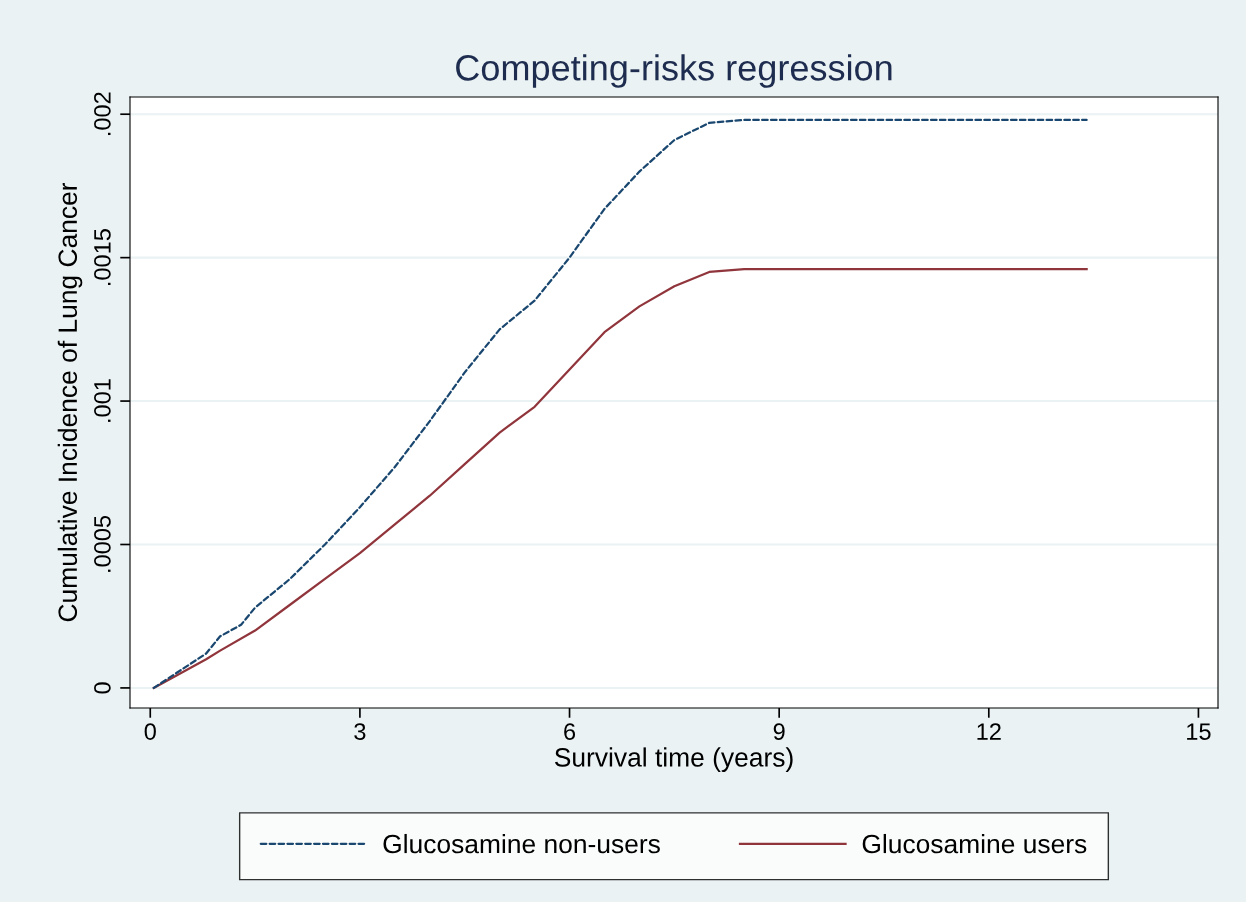 This screenshot has height=902, width=1246. Describe the element at coordinates (360, 731) in the screenshot. I see `x-tick-label: 3` at that location.